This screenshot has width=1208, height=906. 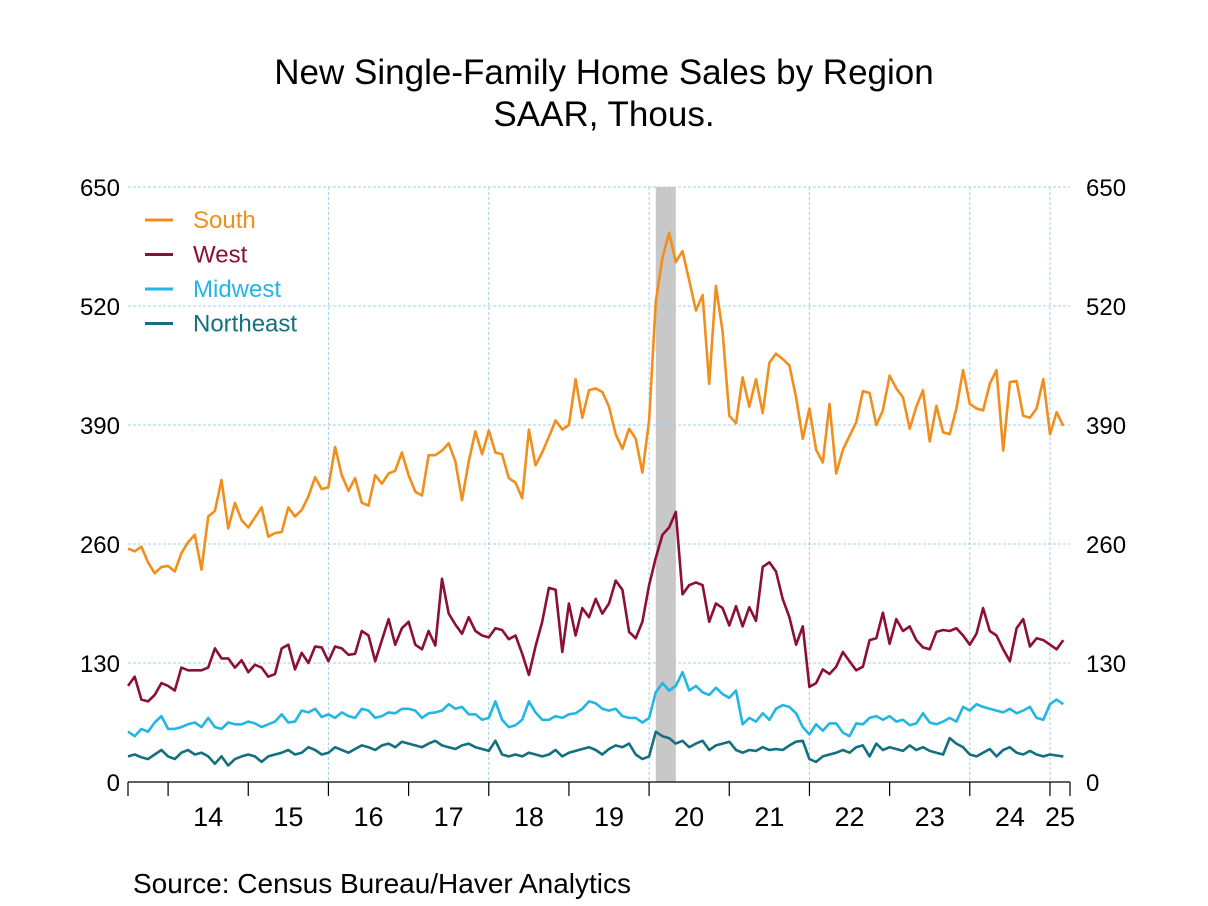 I want to click on series-line-northeast, so click(x=595, y=748).